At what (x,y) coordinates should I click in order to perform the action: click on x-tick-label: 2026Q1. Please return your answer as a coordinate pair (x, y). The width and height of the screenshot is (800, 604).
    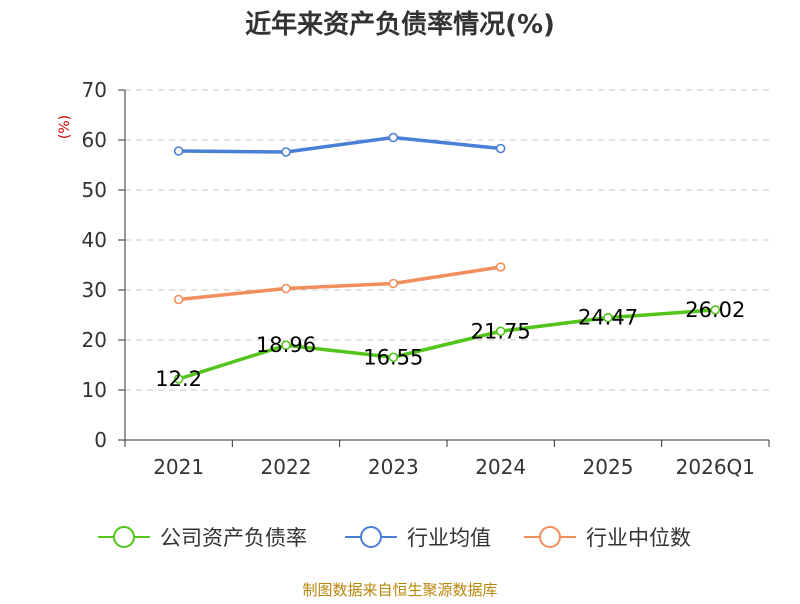
    Looking at the image, I should click on (715, 467).